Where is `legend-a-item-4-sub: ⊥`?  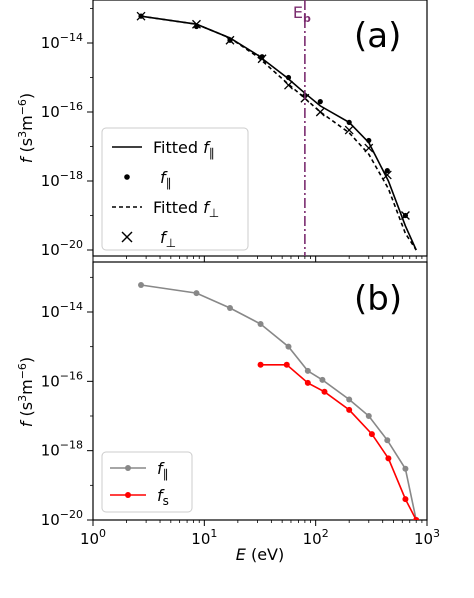 legend-a-item-4-sub: ⊥ is located at coordinates (171, 243).